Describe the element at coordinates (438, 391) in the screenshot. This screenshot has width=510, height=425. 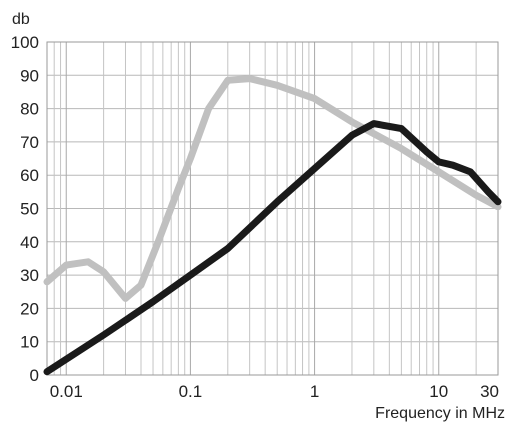
I see `x-tick-label: 10` at that location.